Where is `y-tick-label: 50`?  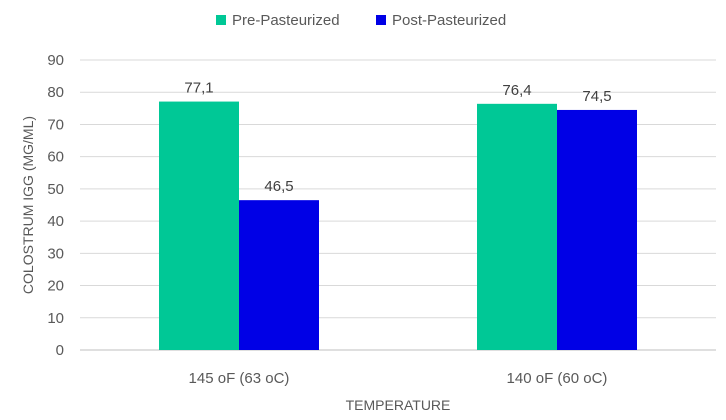 y-tick-label: 50 is located at coordinates (55, 189).